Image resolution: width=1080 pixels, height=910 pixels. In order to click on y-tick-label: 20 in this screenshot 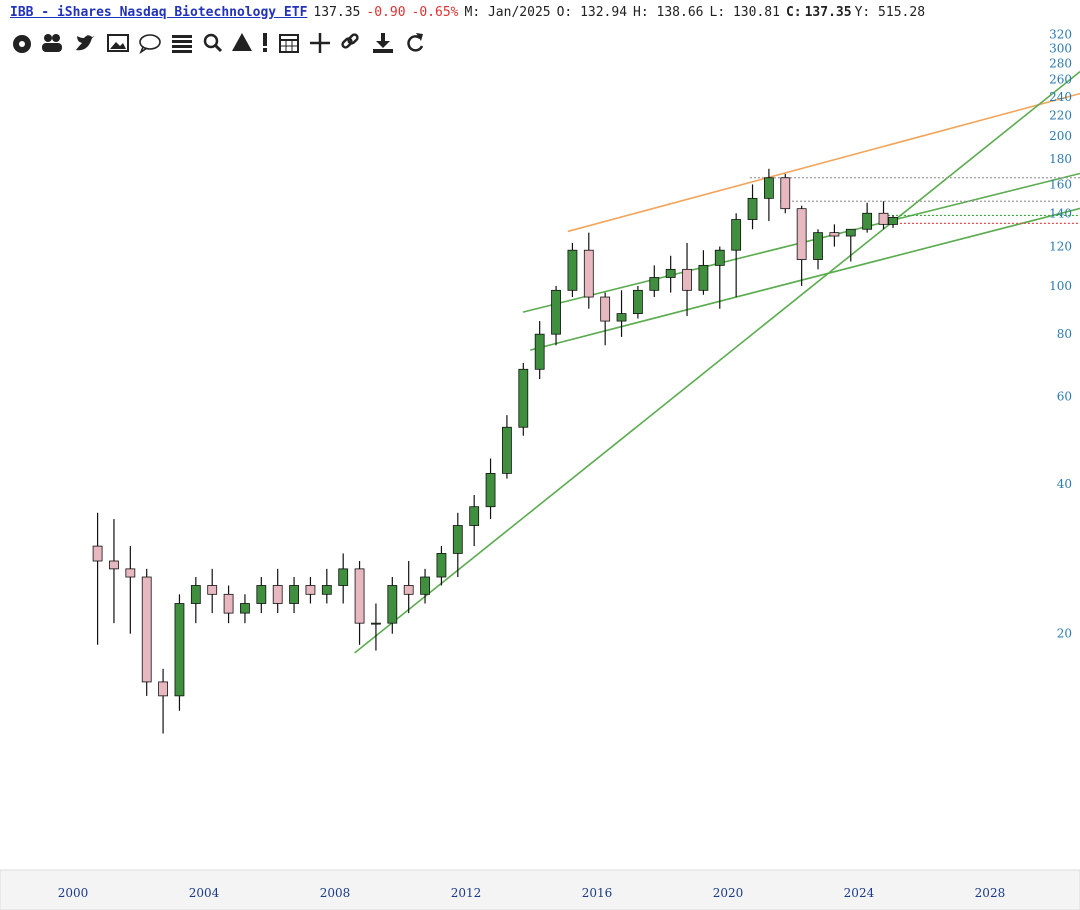, I will do `click(1064, 634)`.